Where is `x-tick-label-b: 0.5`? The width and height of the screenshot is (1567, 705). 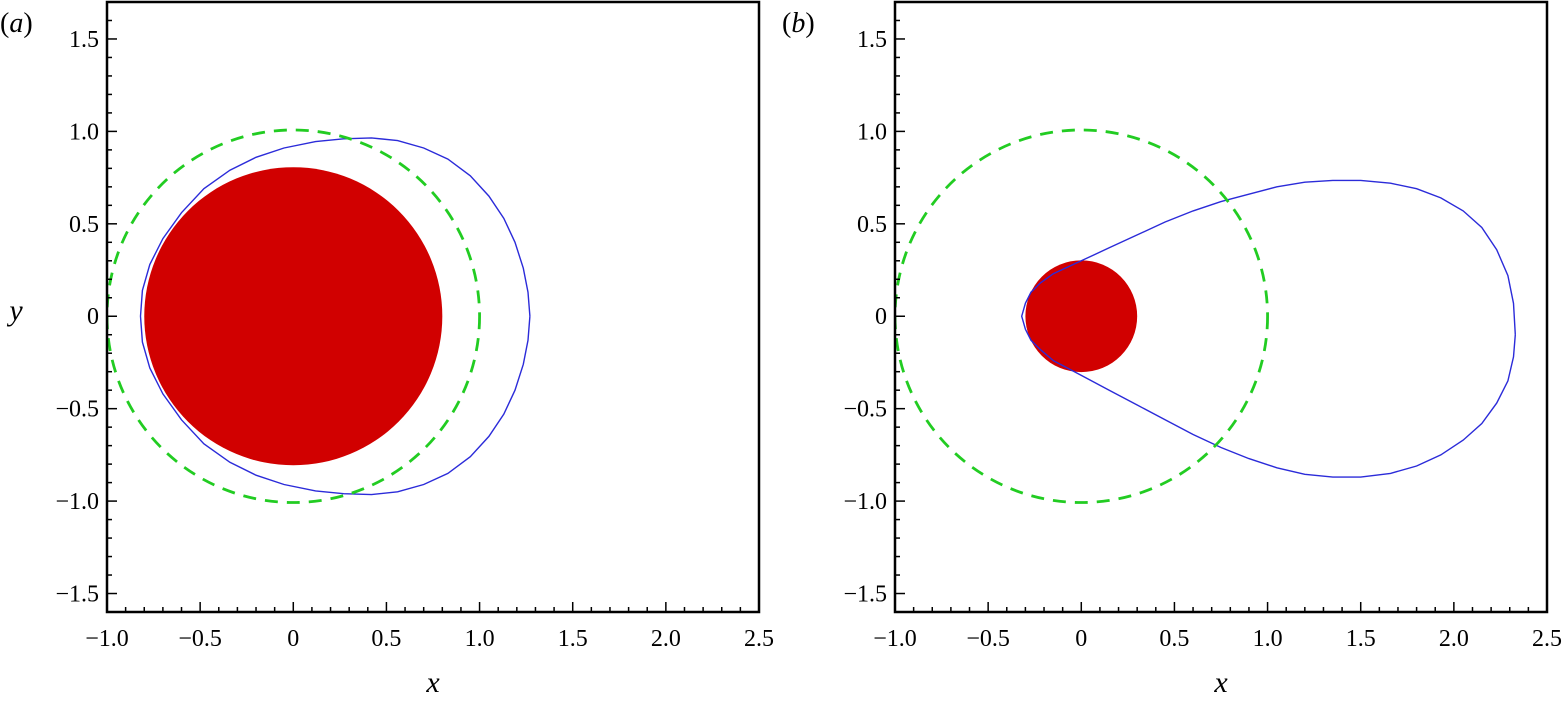
x-tick-label-b: 0.5 is located at coordinates (1174, 639).